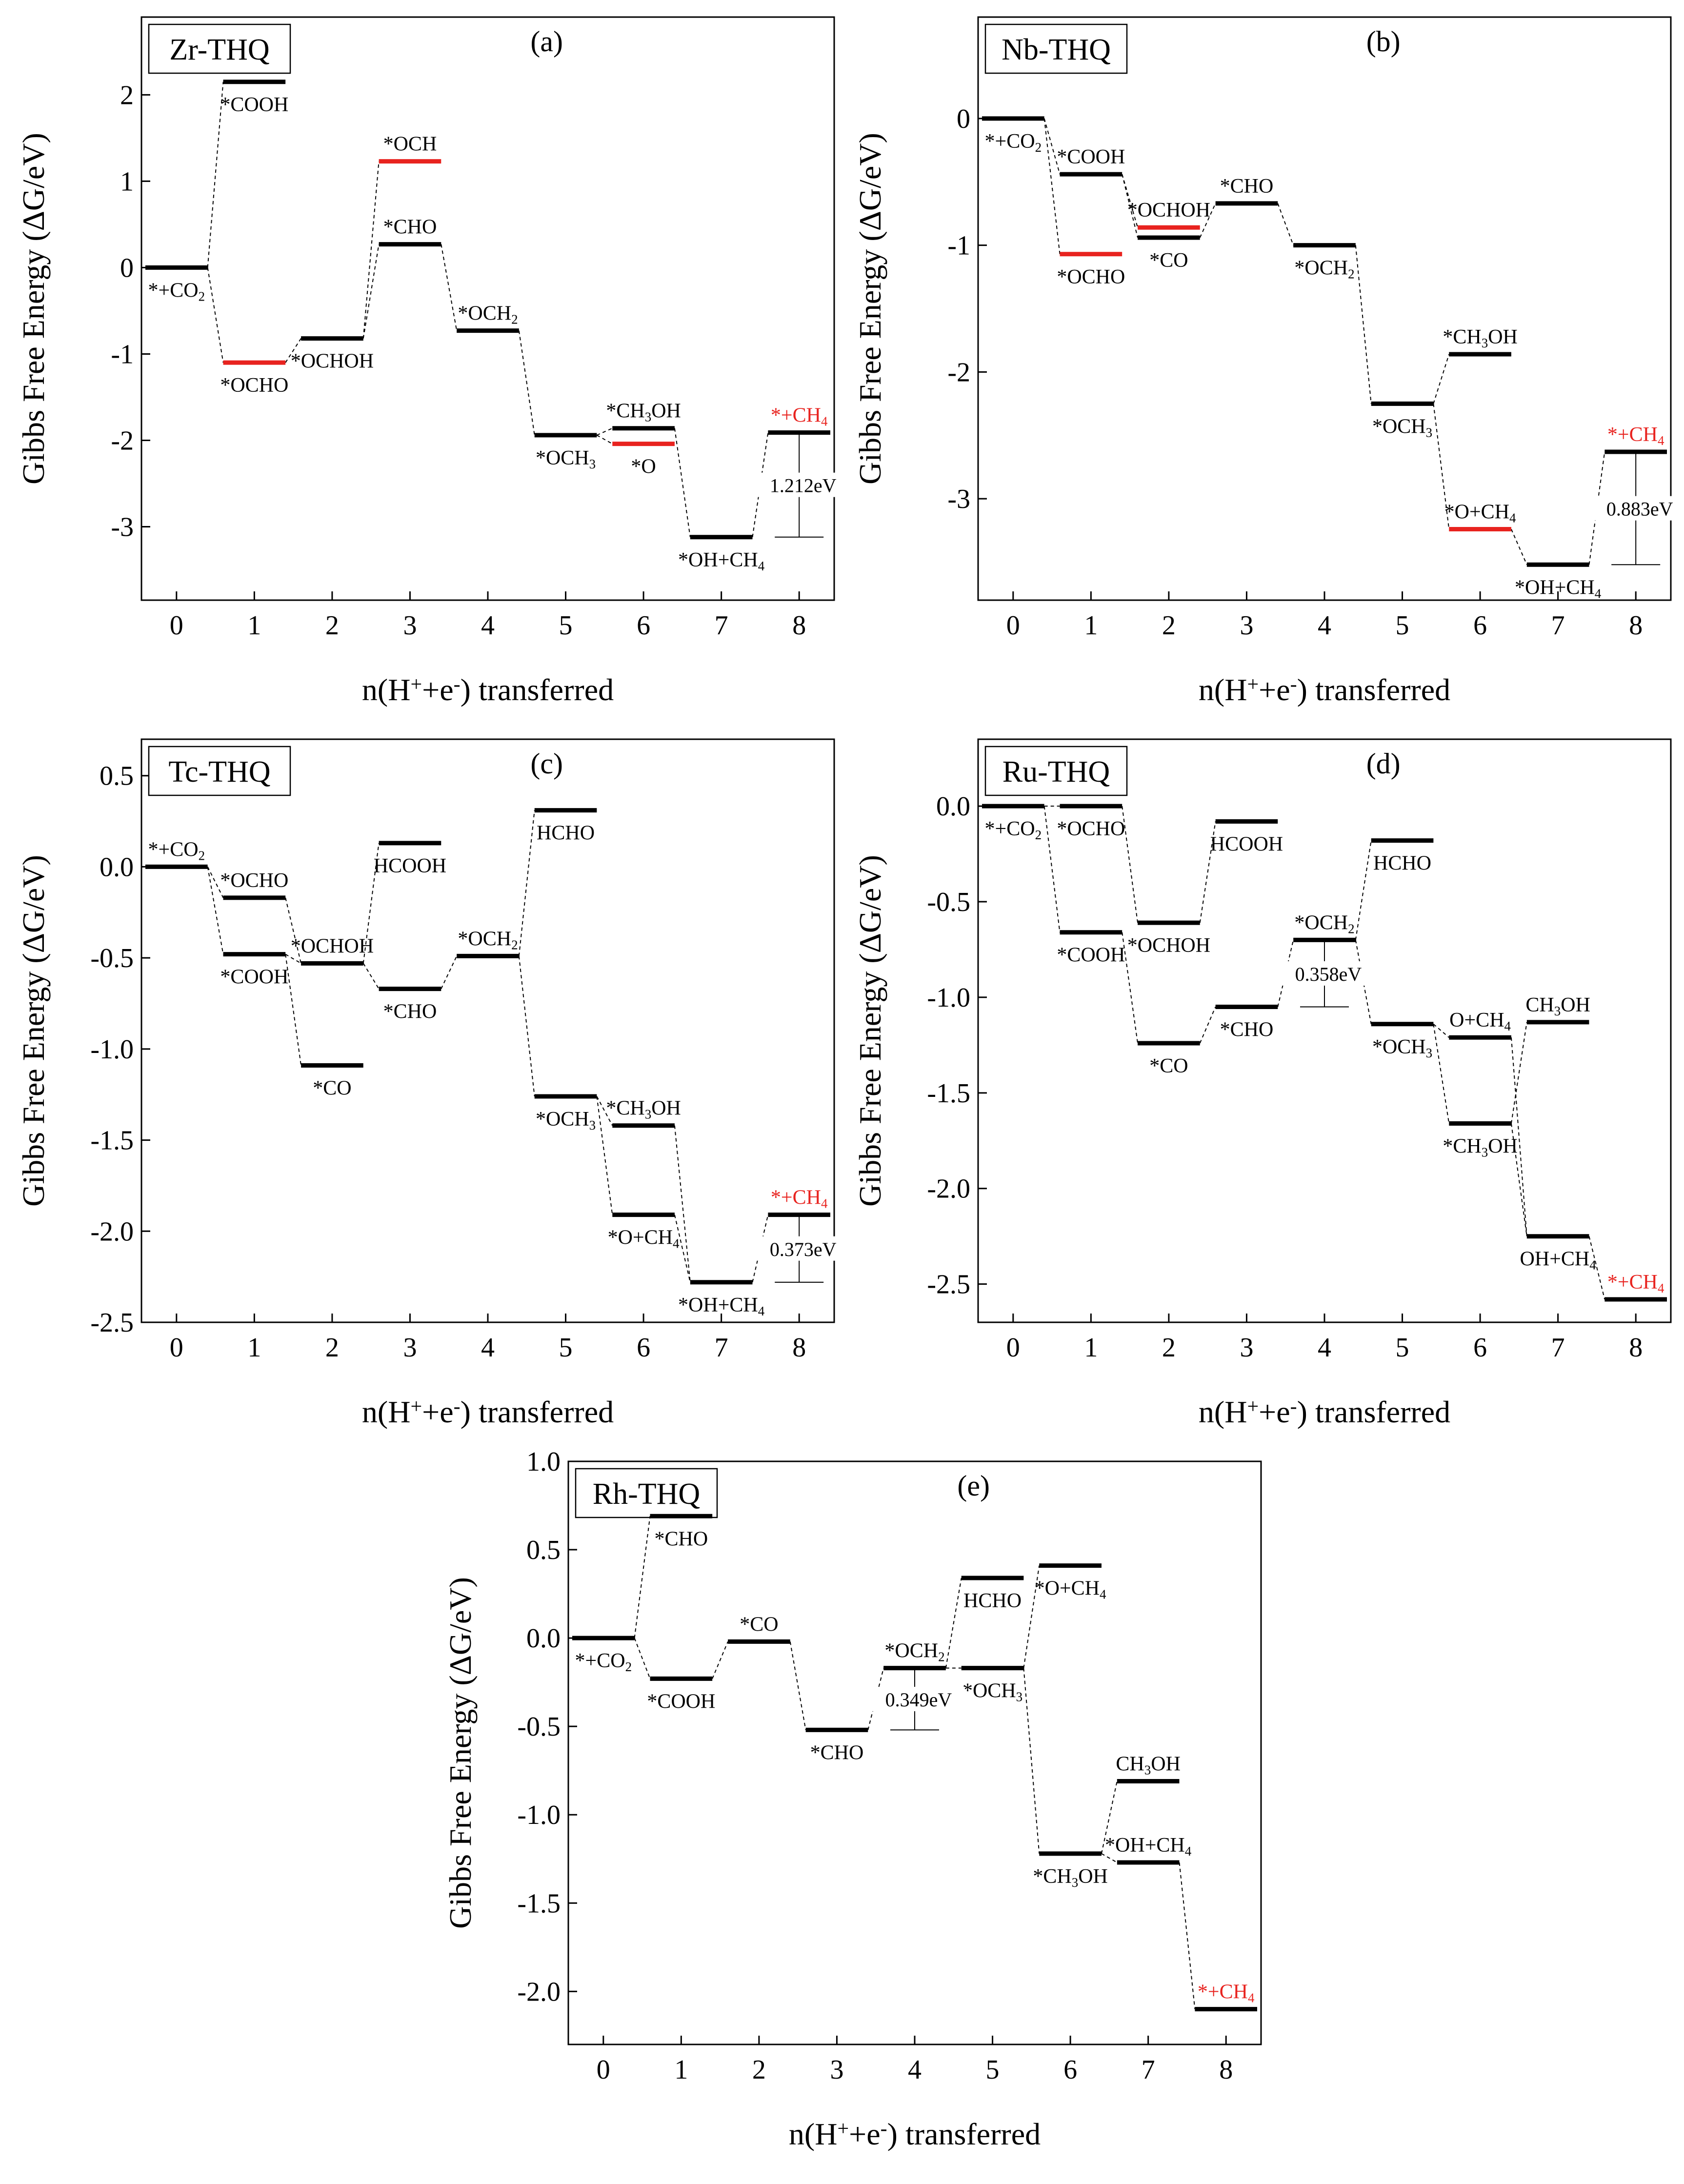 The height and width of the screenshot is (2184, 1684). What do you see at coordinates (219, 772) in the screenshot?
I see `chart-title: Tc-THQ` at bounding box center [219, 772].